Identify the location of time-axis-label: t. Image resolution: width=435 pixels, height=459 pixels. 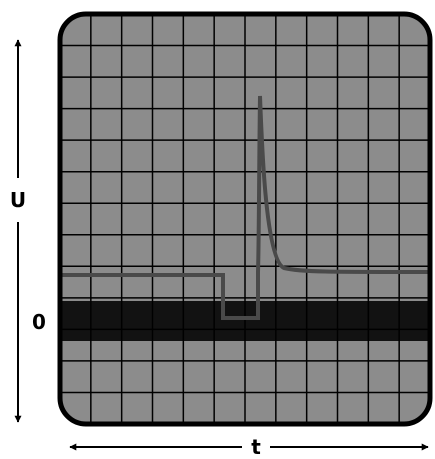
(256, 447).